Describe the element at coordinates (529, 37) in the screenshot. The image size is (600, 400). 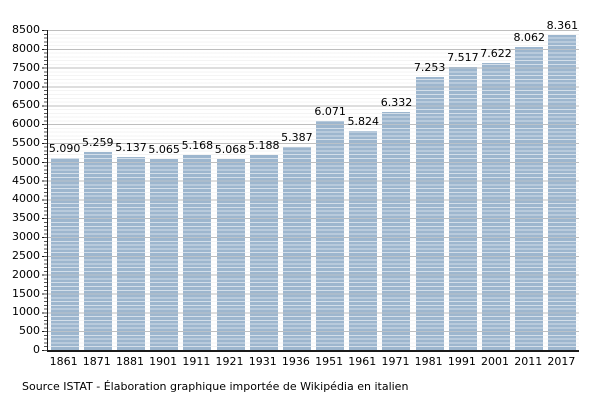
I see `bar-value-label: 8.062` at that location.